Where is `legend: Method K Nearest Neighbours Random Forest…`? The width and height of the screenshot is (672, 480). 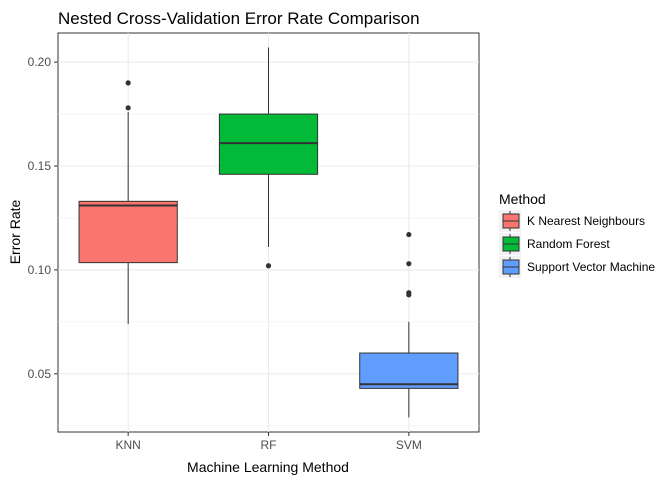 legend: Method K Nearest Neighbours Random Forest… is located at coordinates (577, 234).